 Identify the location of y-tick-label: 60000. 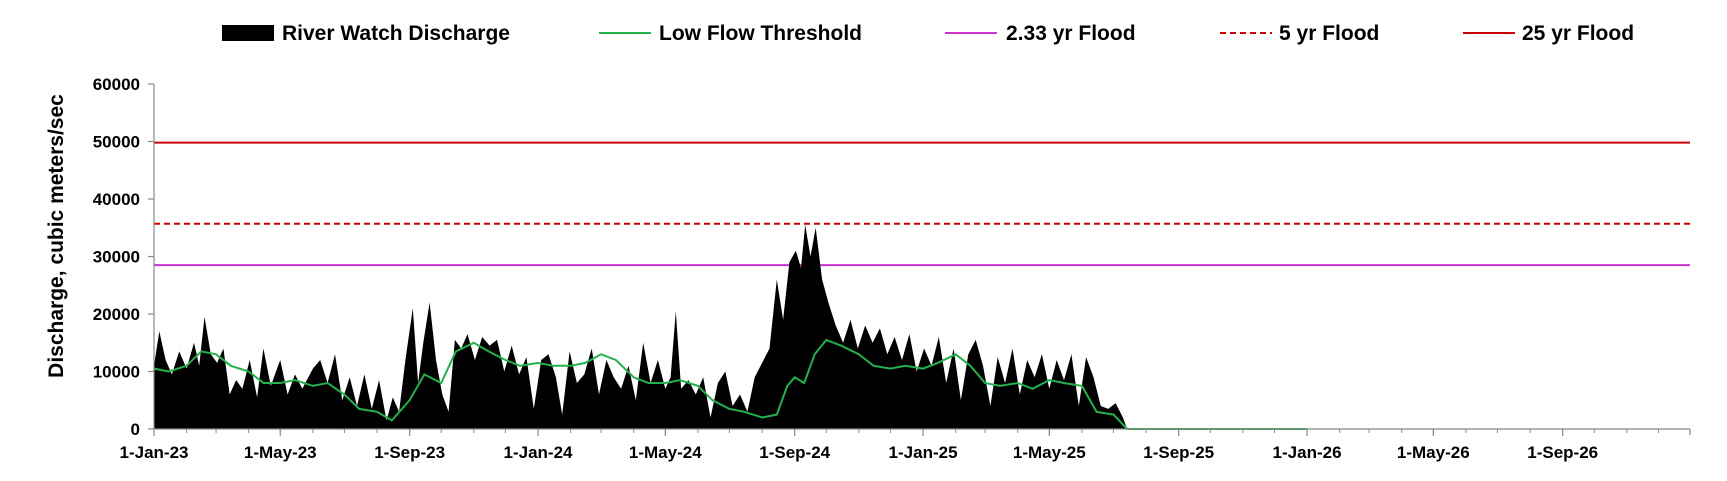
(116, 84).